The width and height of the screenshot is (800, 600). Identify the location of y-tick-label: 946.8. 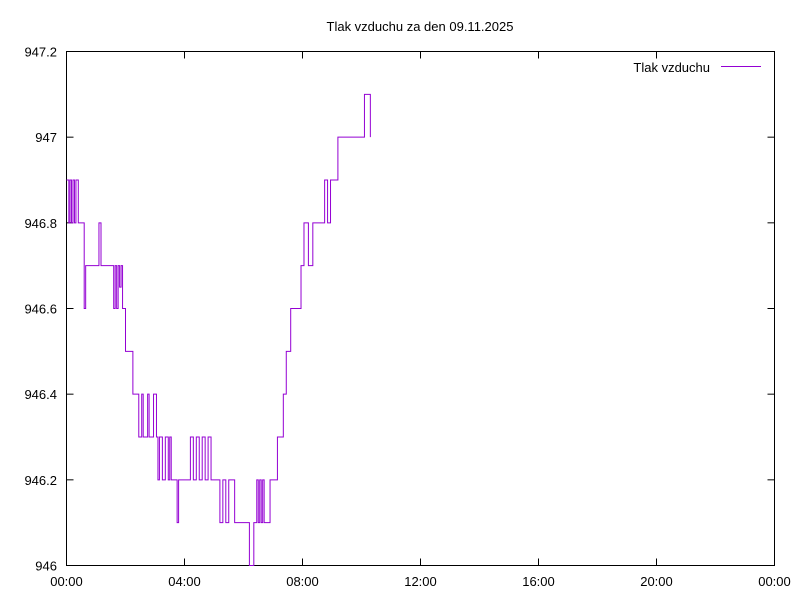
(40, 223).